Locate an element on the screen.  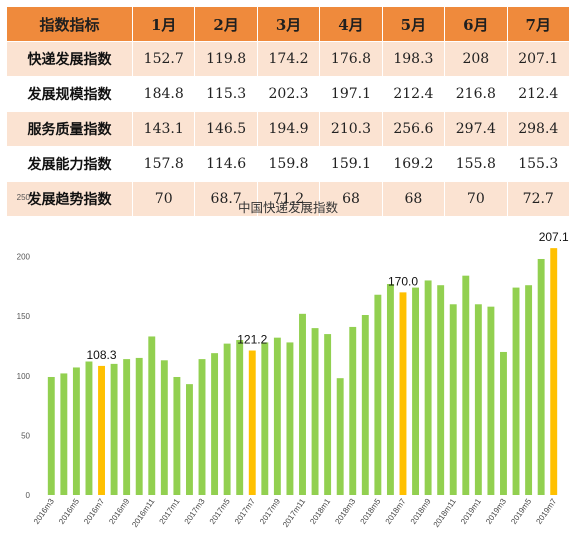
header-cell-month: 3月 is located at coordinates (288, 24).